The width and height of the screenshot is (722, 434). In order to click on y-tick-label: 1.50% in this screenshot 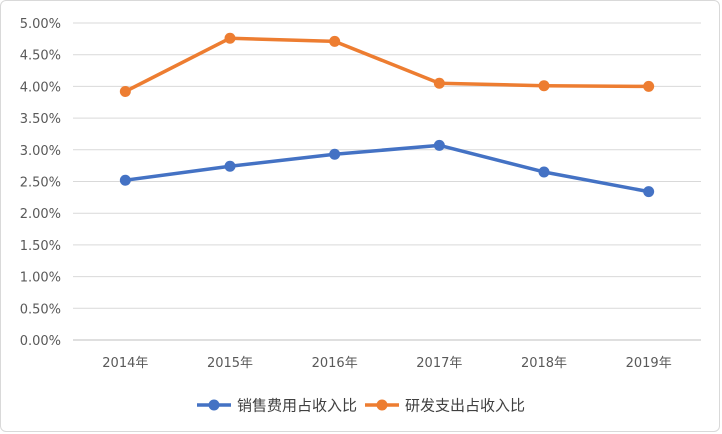, I will do `click(40, 246)`.